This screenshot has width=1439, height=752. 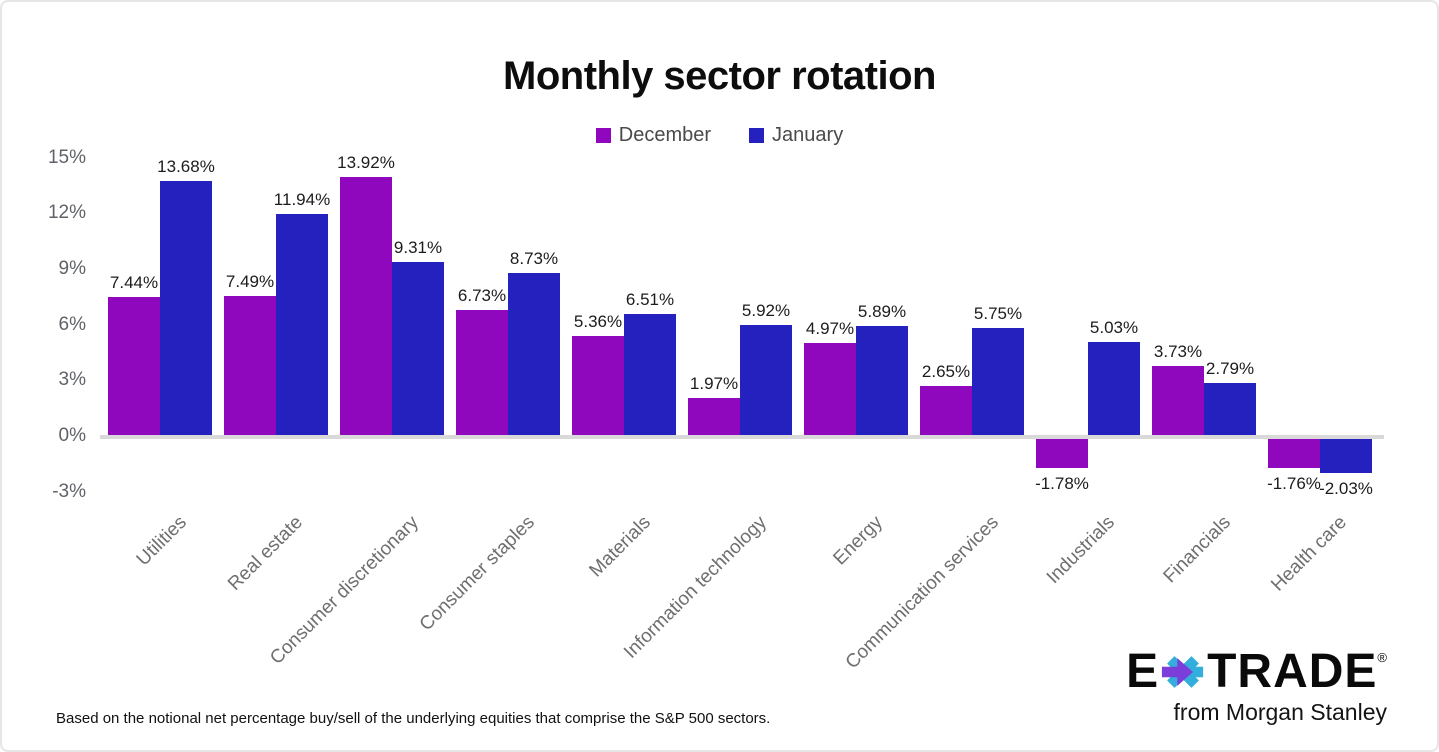 What do you see at coordinates (830, 388) in the screenshot?
I see `bar-december-energy` at bounding box center [830, 388].